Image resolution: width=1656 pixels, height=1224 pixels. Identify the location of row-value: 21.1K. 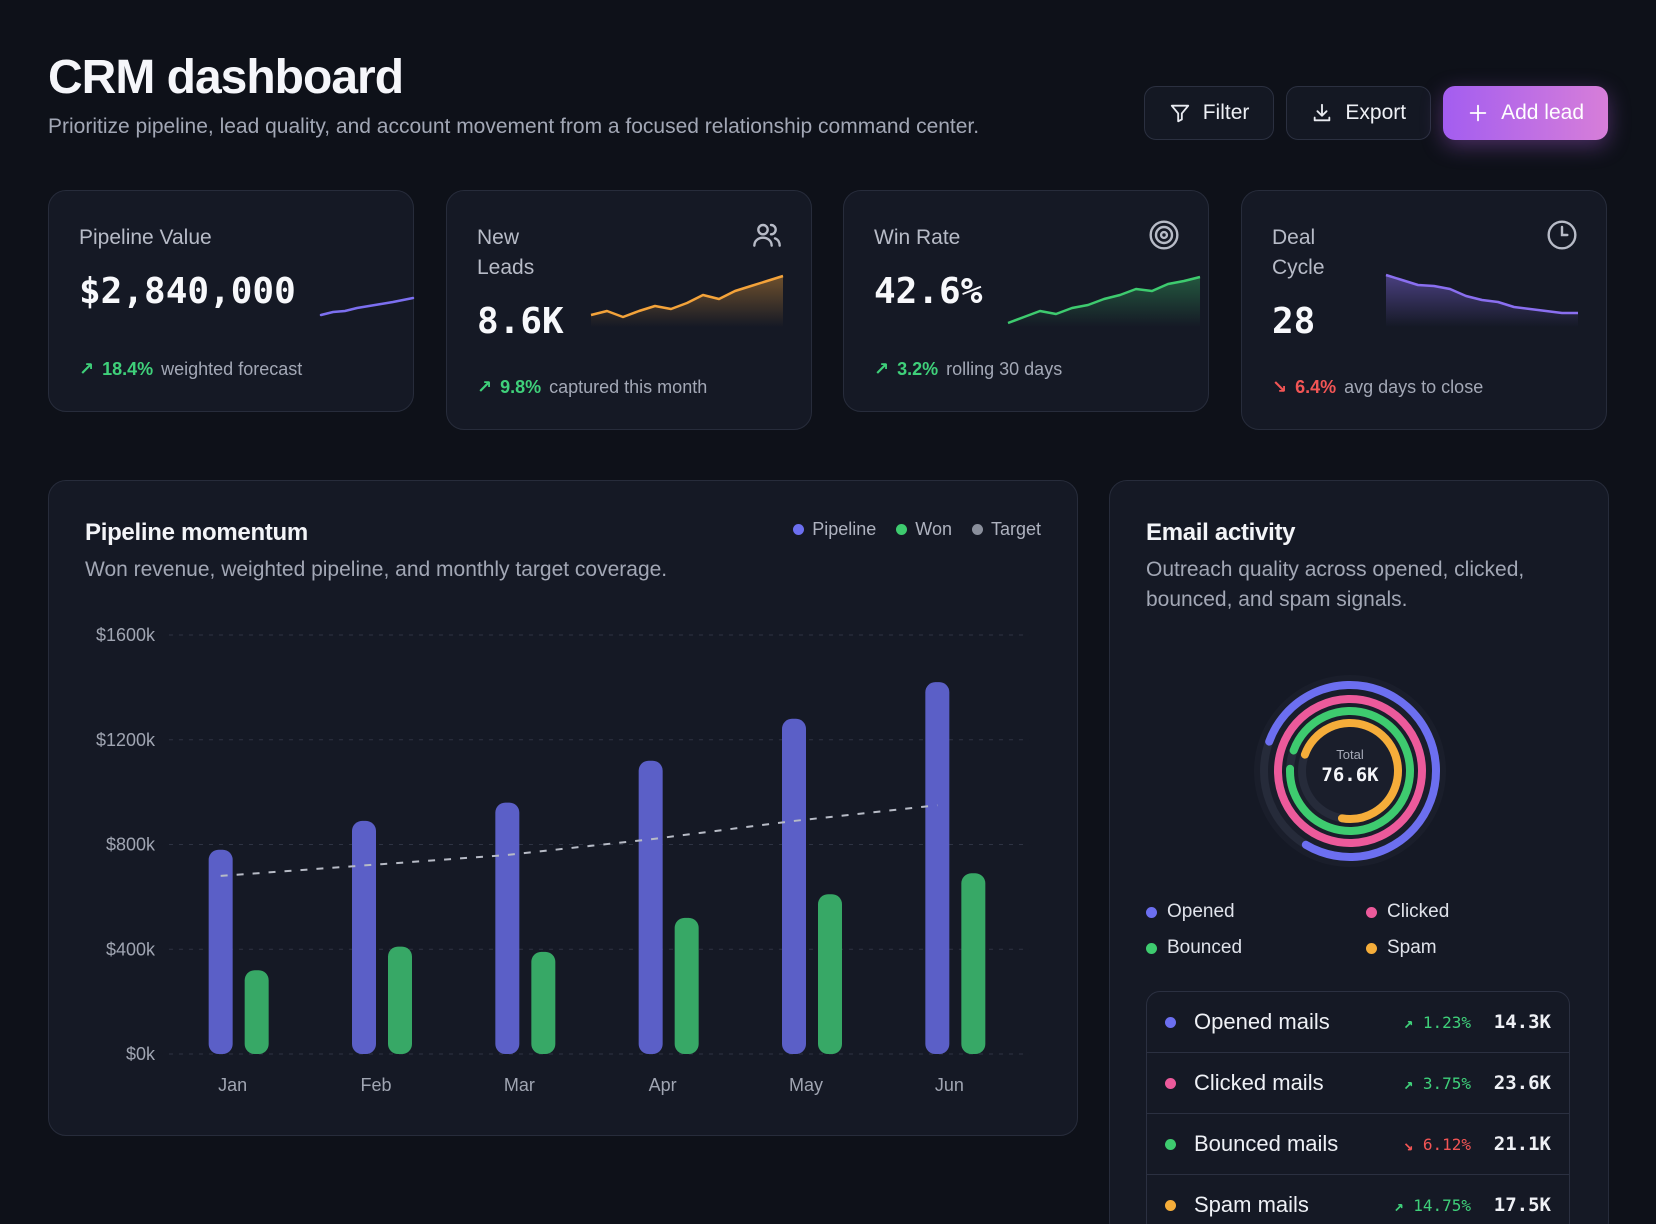
(1522, 1144).